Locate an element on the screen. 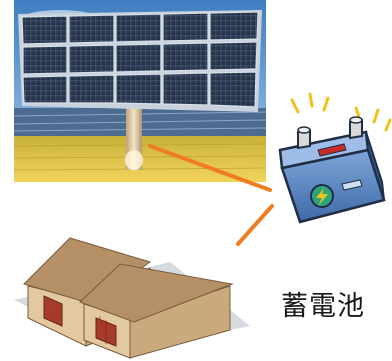 The width and height of the screenshot is (392, 361). connector-battery-to-warehouse is located at coordinates (255, 225).